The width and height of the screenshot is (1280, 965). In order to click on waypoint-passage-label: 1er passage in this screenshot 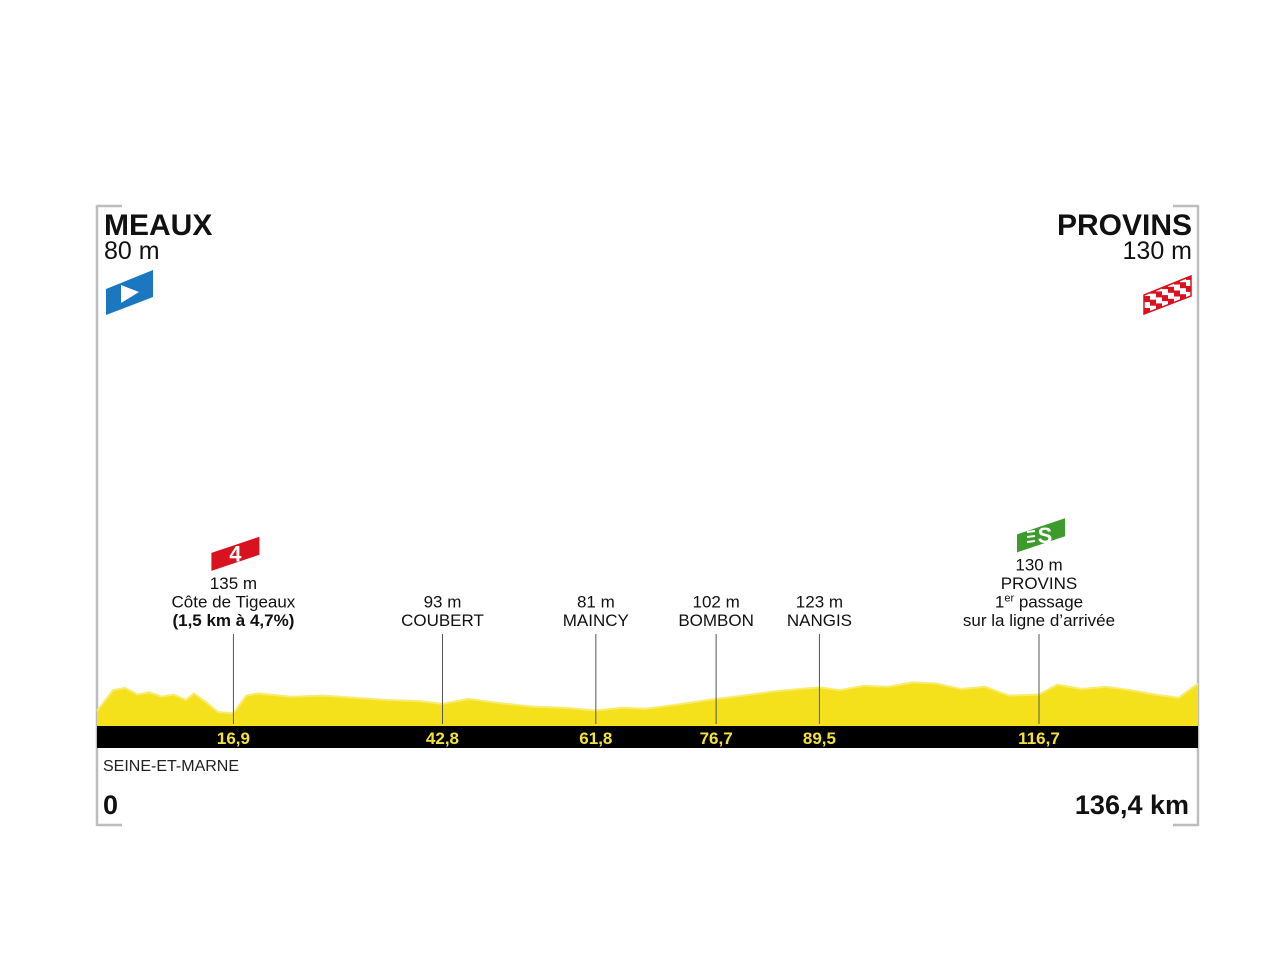, I will do `click(1039, 602)`.